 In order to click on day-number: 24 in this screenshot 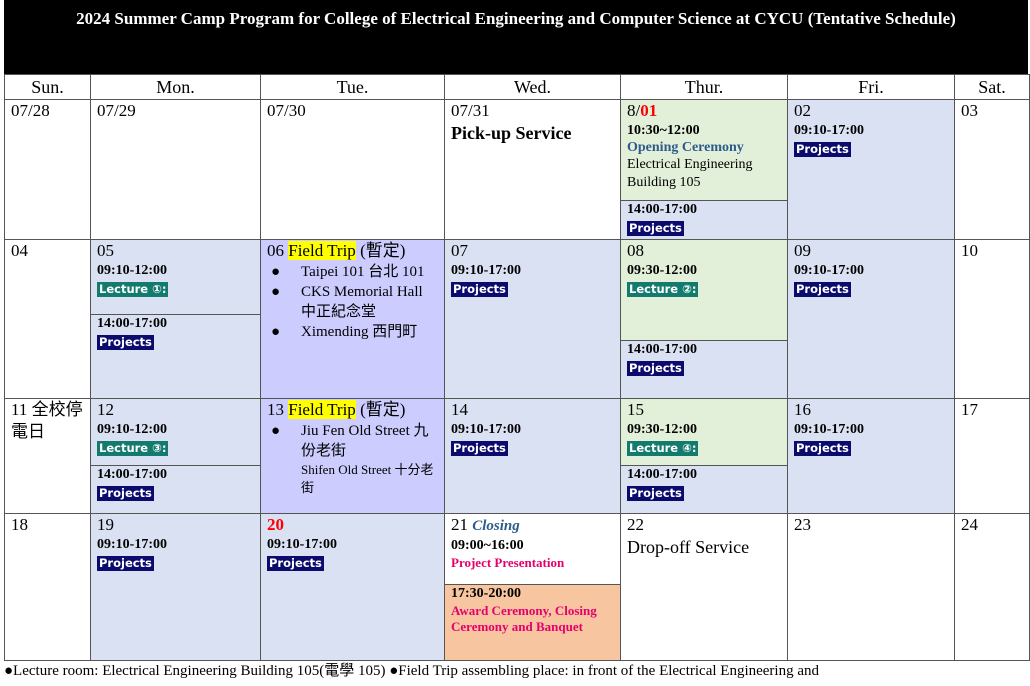, I will do `click(969, 524)`.